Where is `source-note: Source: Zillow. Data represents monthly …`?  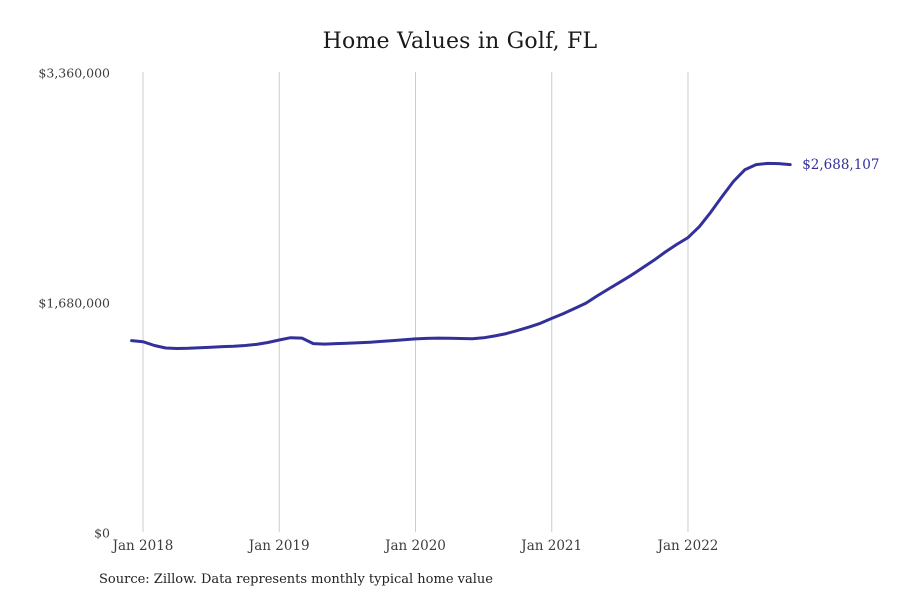 source-note: Source: Zillow. Data represents monthly … is located at coordinates (296, 579).